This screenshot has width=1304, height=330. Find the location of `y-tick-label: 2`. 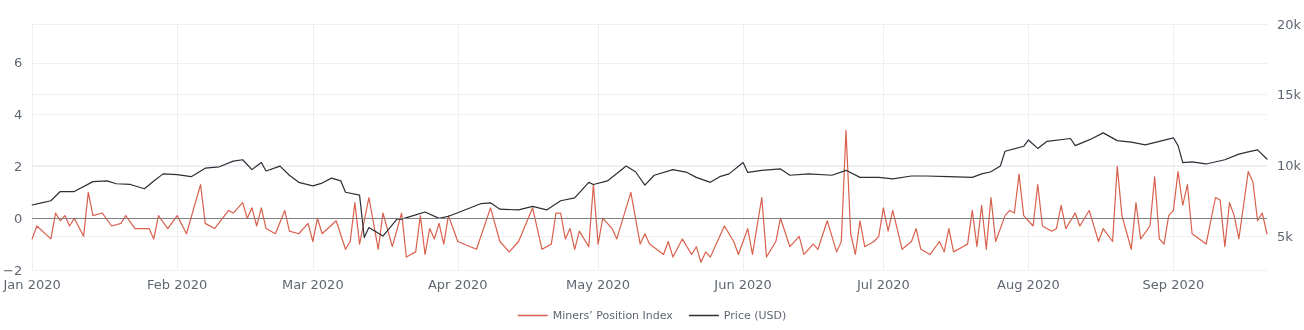

y-tick-label: 2 is located at coordinates (18, 166).